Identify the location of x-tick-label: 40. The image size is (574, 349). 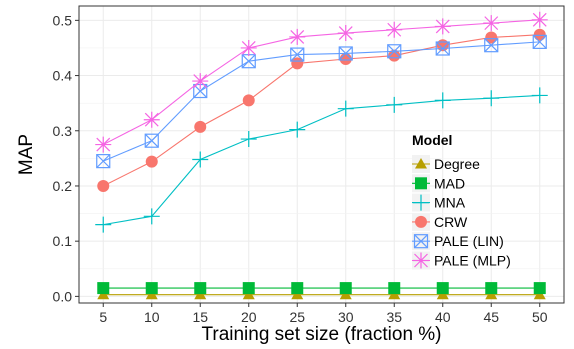
(443, 317).